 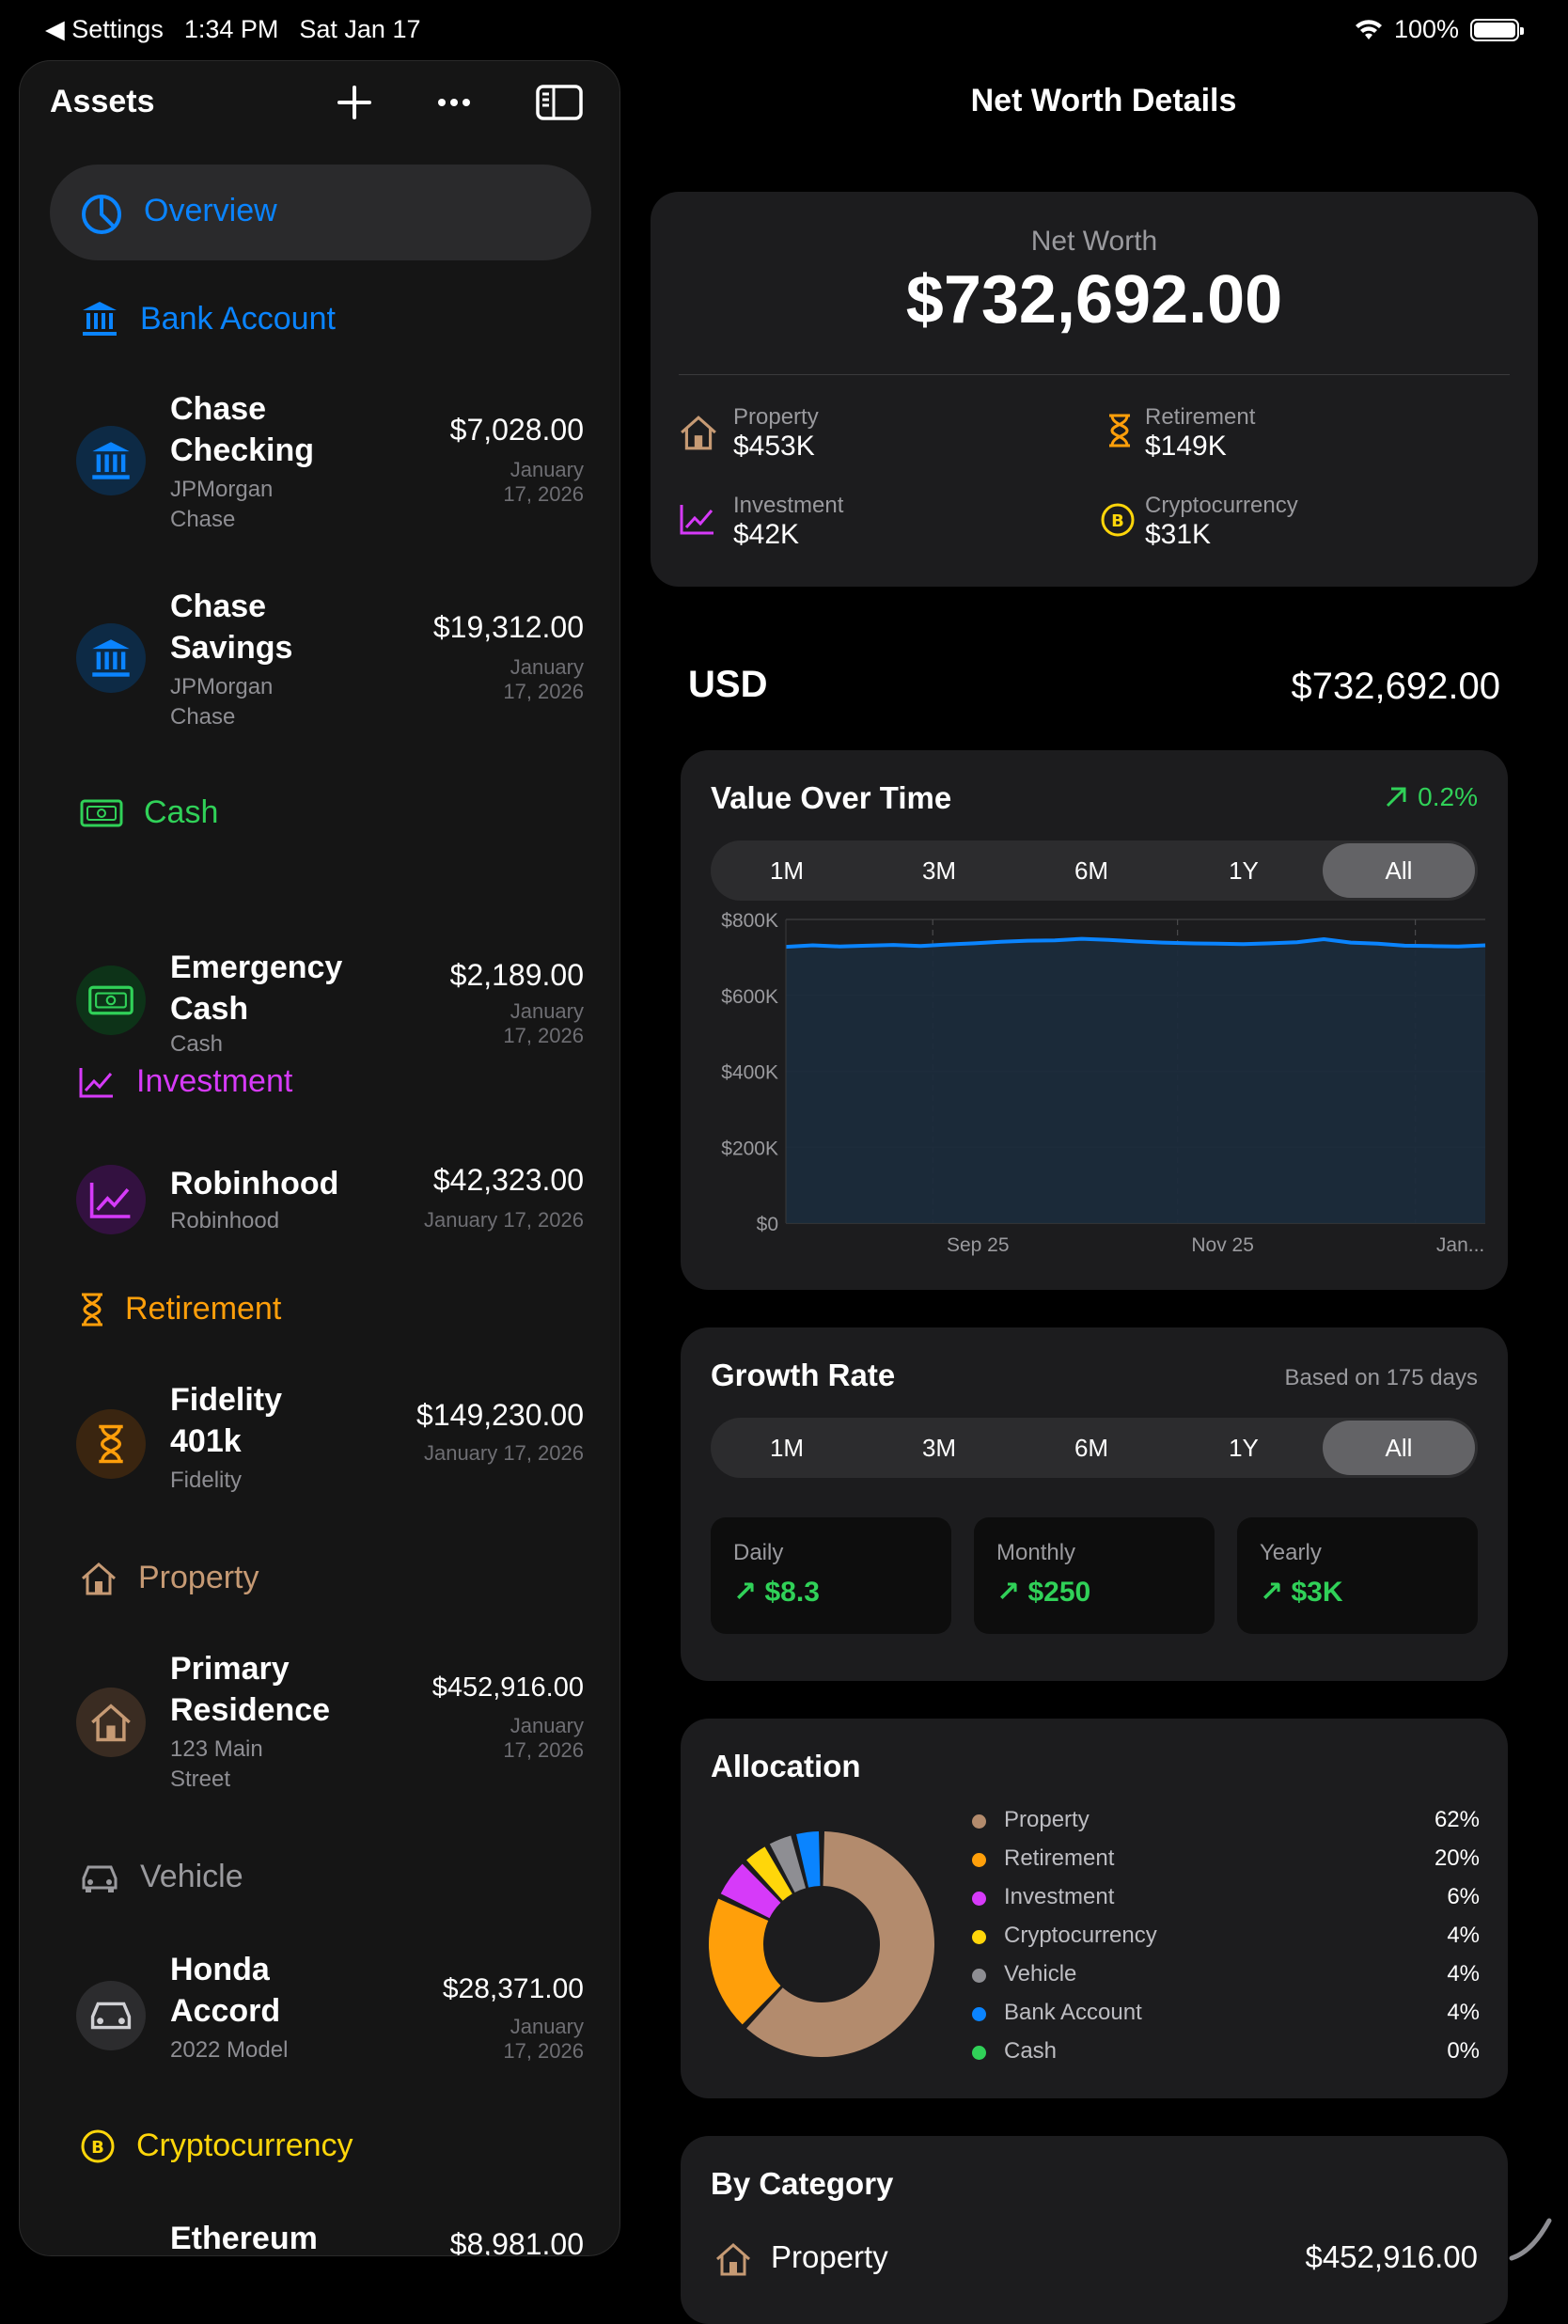 I want to click on summary-label: Cryptocurrency, so click(x=1221, y=506).